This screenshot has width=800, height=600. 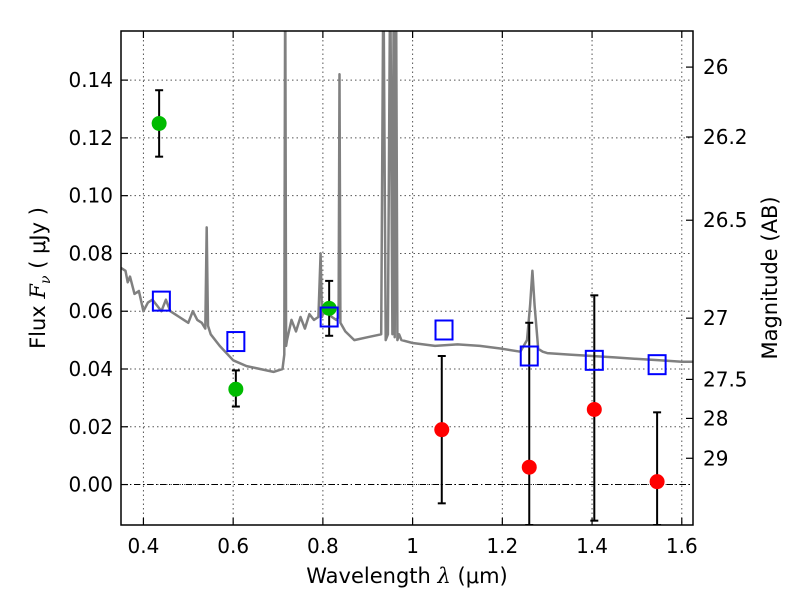 I want to click on x-tick-label: 0.8, so click(x=323, y=546).